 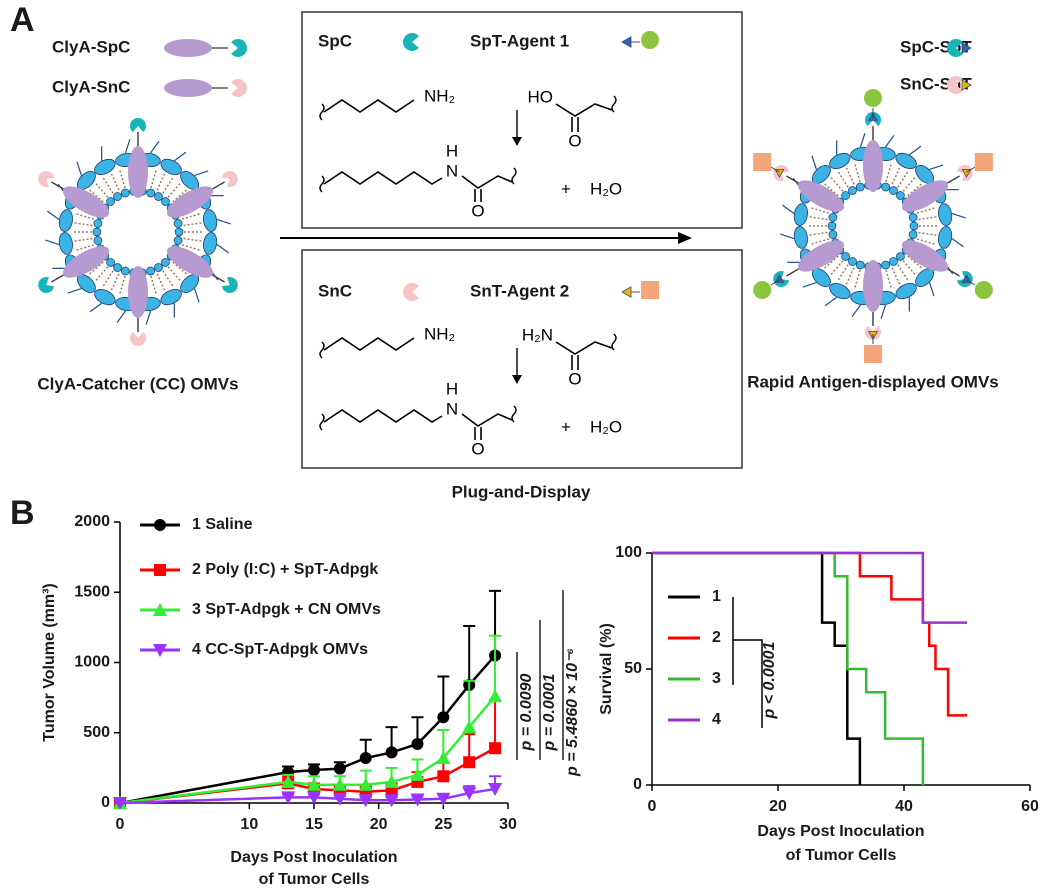 I want to click on clya-icon, so click(x=188, y=88).